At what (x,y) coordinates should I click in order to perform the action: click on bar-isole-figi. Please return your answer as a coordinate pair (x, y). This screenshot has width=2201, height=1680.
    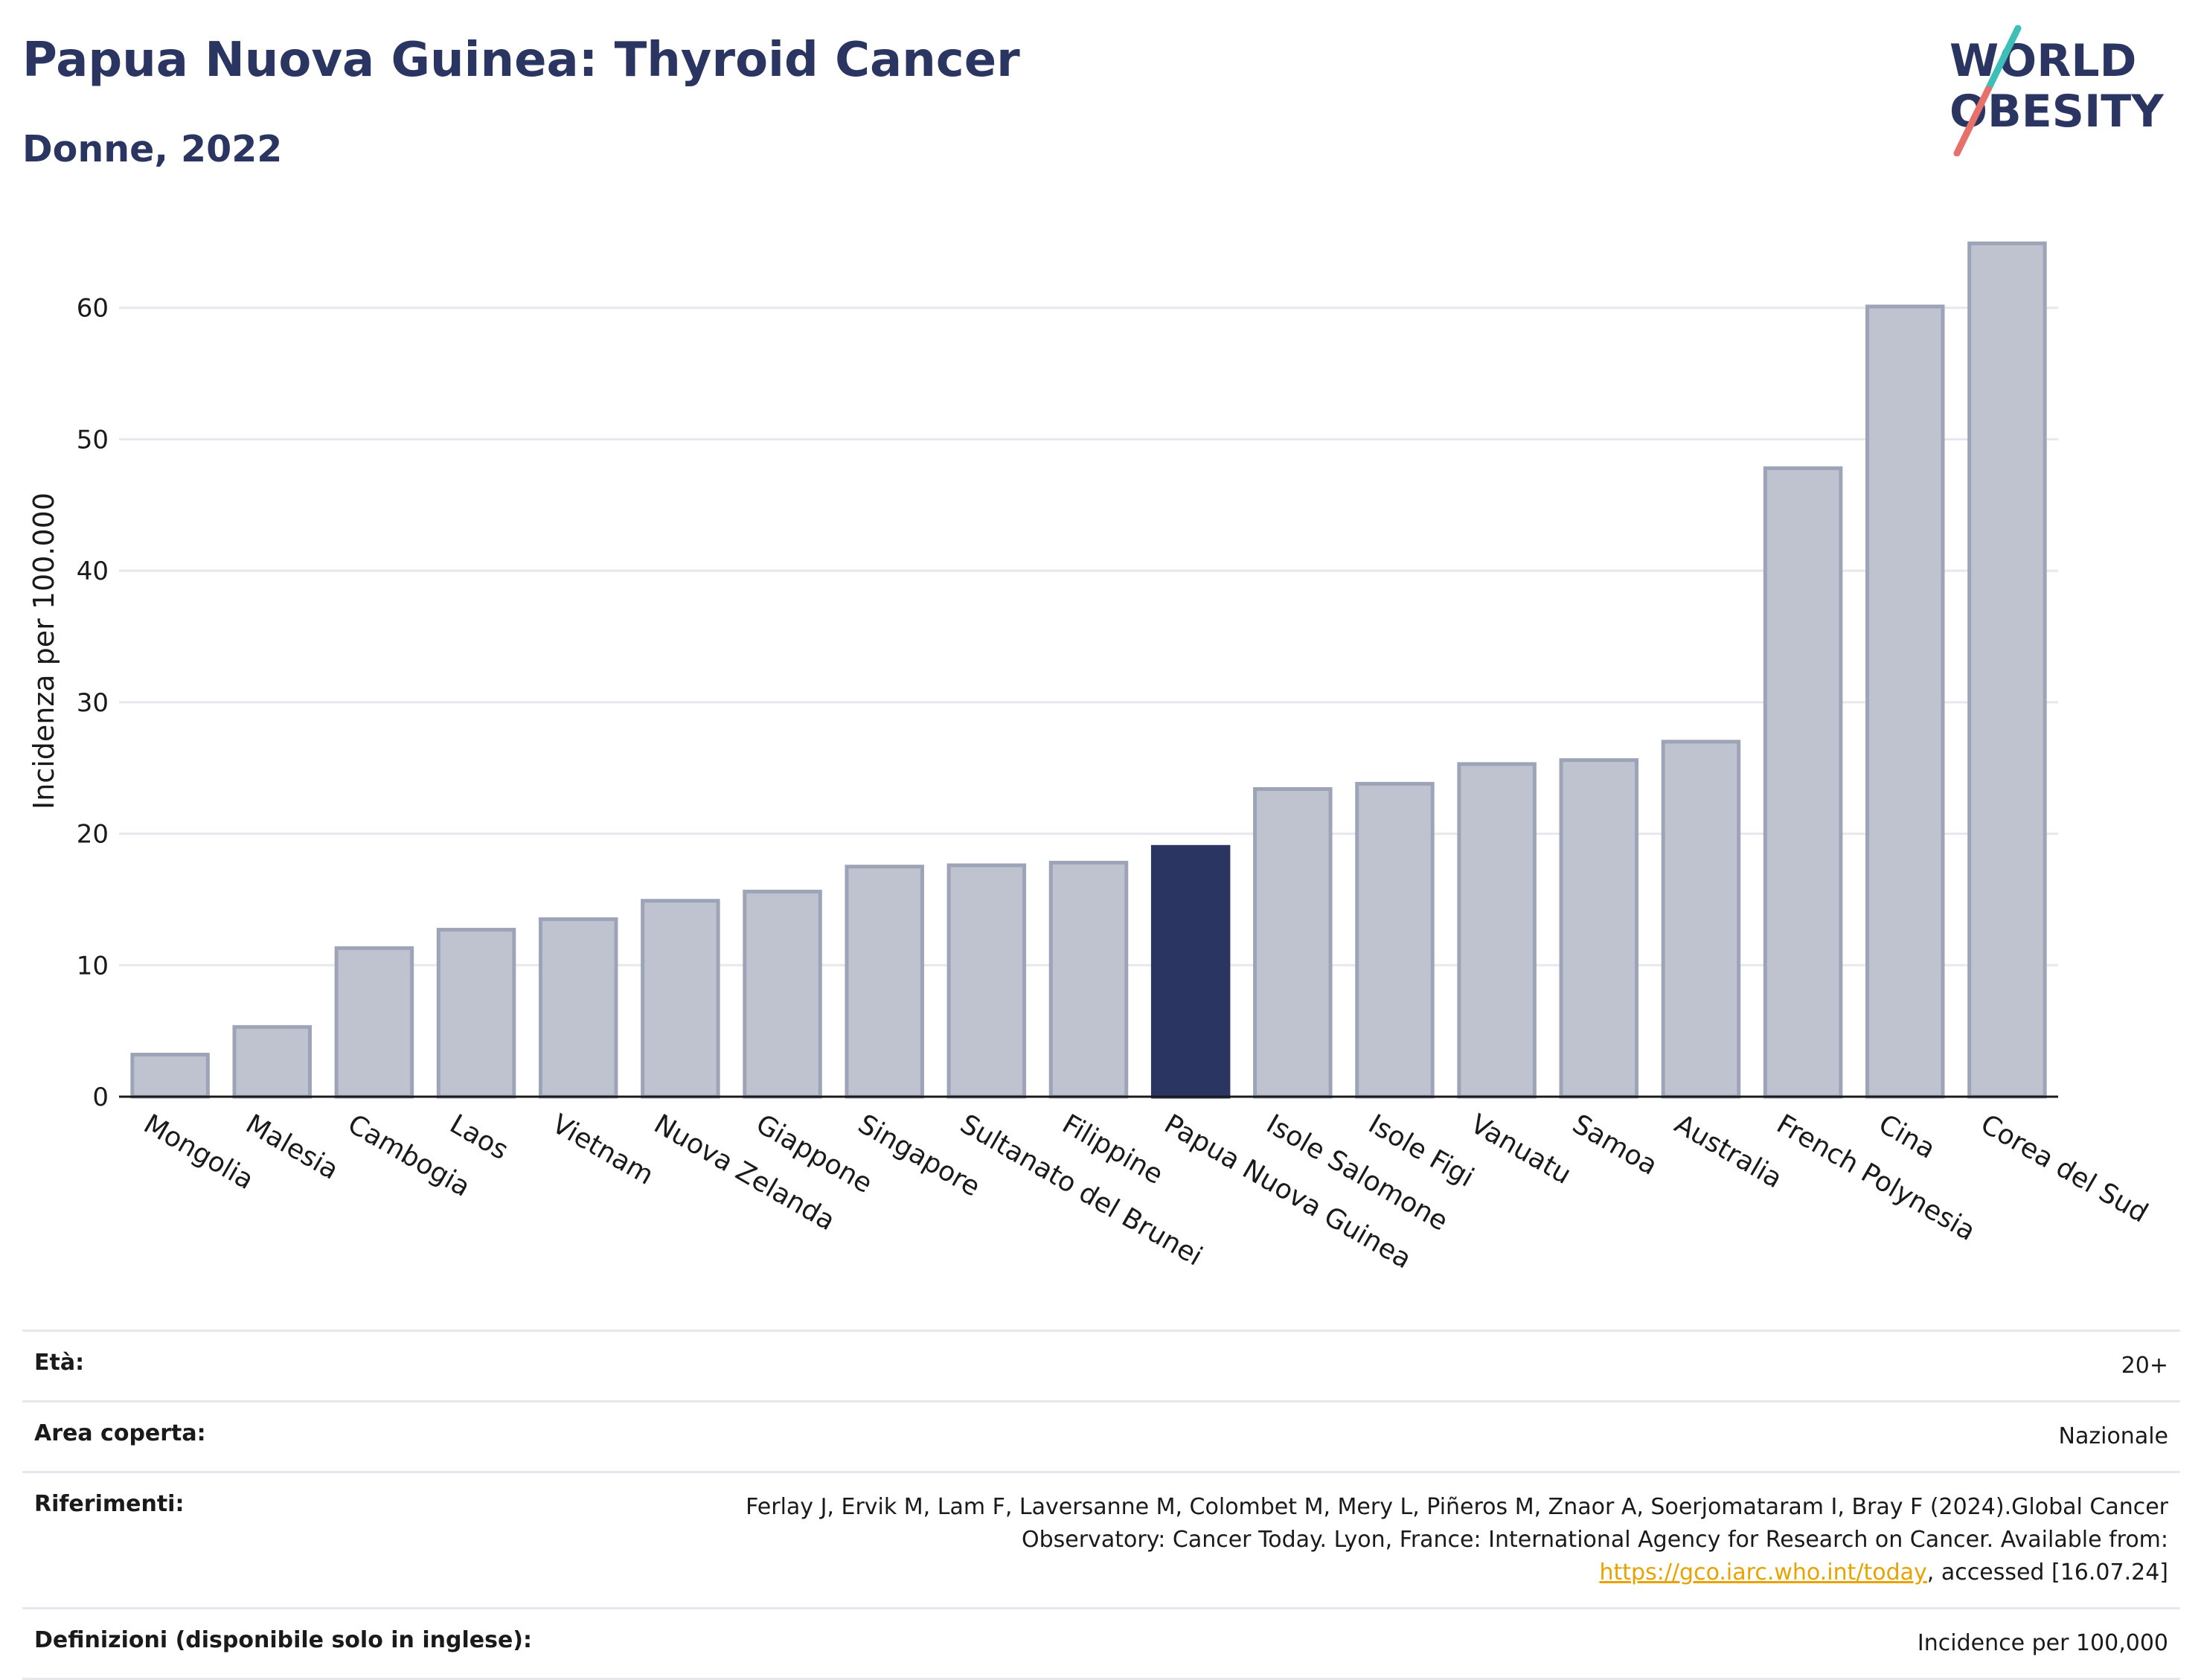
    Looking at the image, I should click on (1395, 940).